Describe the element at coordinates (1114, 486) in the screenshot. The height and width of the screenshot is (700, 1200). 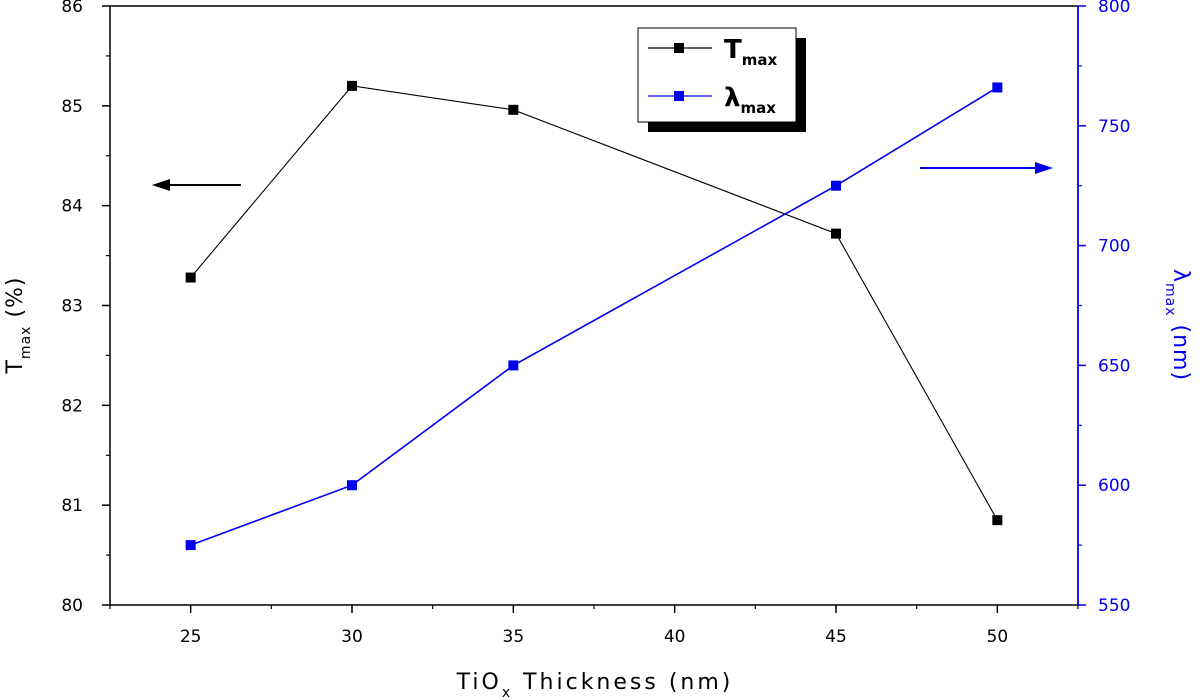
I see `right-tick-label: 600` at that location.